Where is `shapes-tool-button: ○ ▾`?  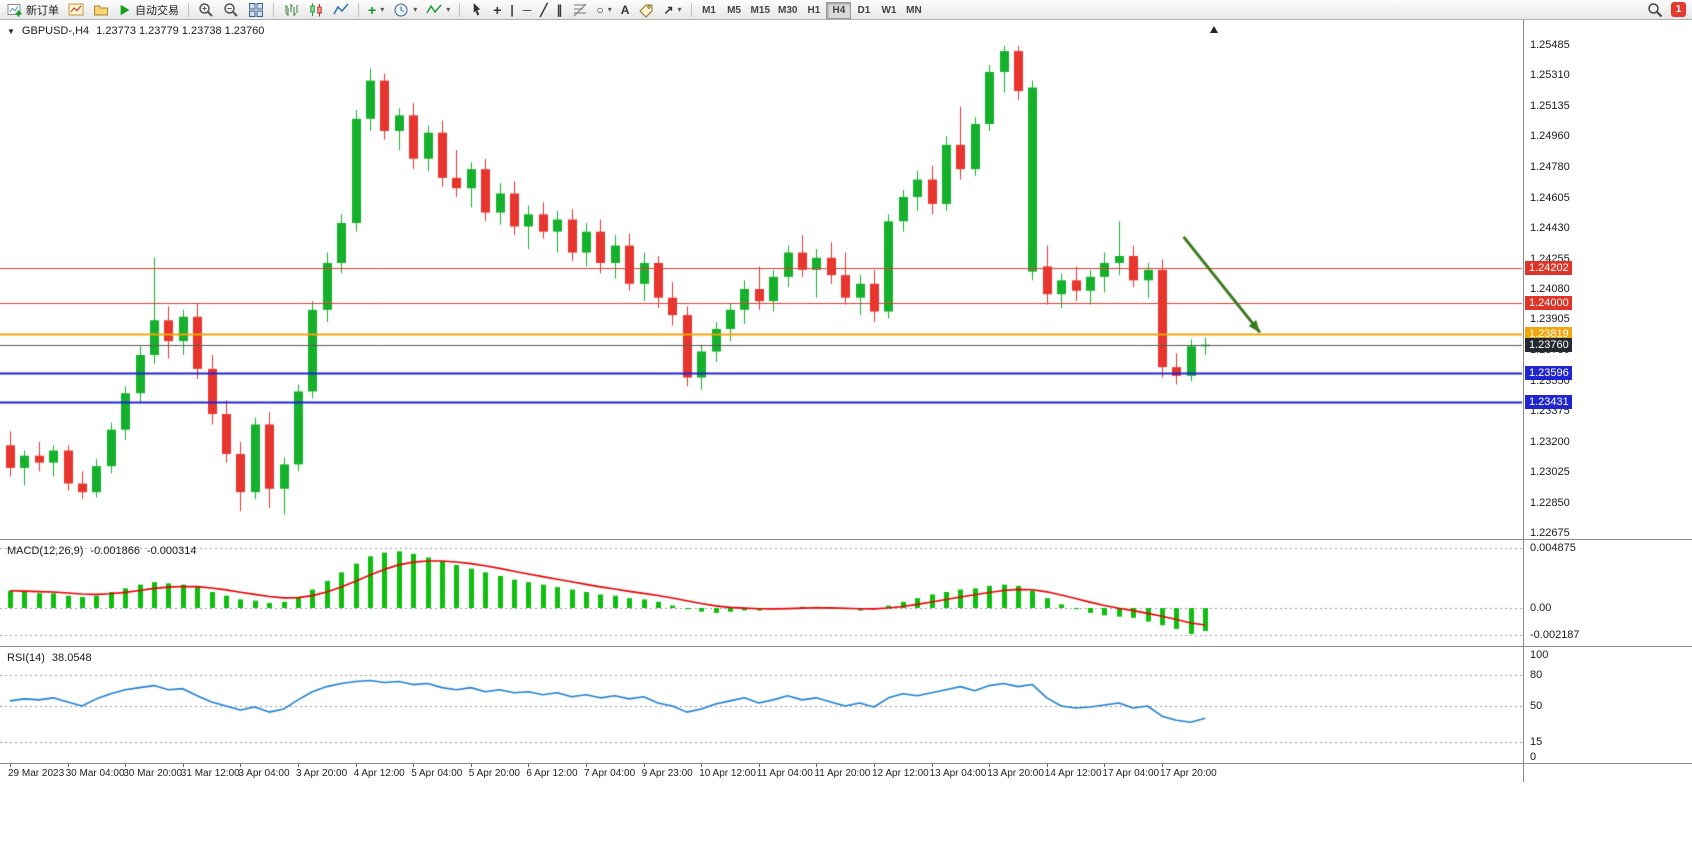
shapes-tool-button: ○ ▾ is located at coordinates (604, 10).